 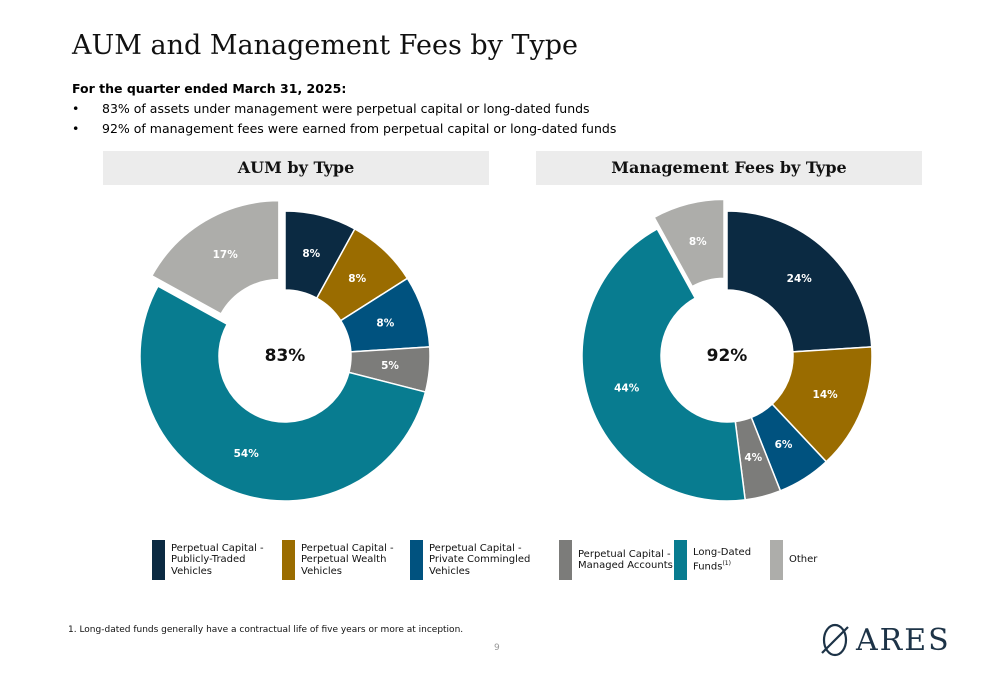 What do you see at coordinates (357, 279) in the screenshot?
I see `aum-slice-label-1: 8%` at bounding box center [357, 279].